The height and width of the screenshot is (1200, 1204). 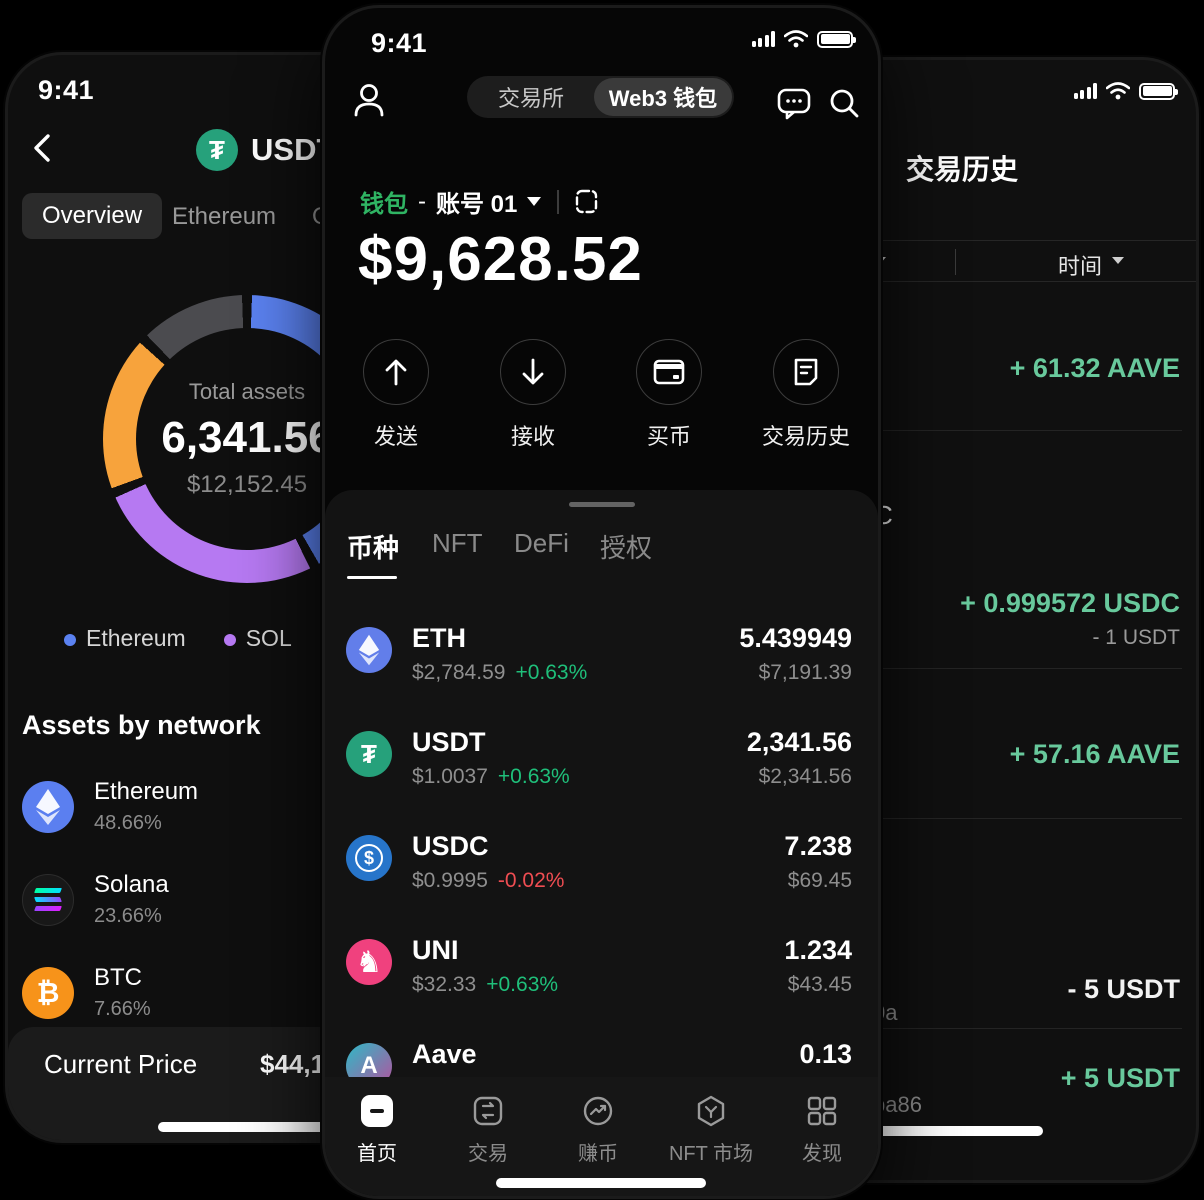 I want to click on page-title: 交易历史, so click(x=962, y=169).